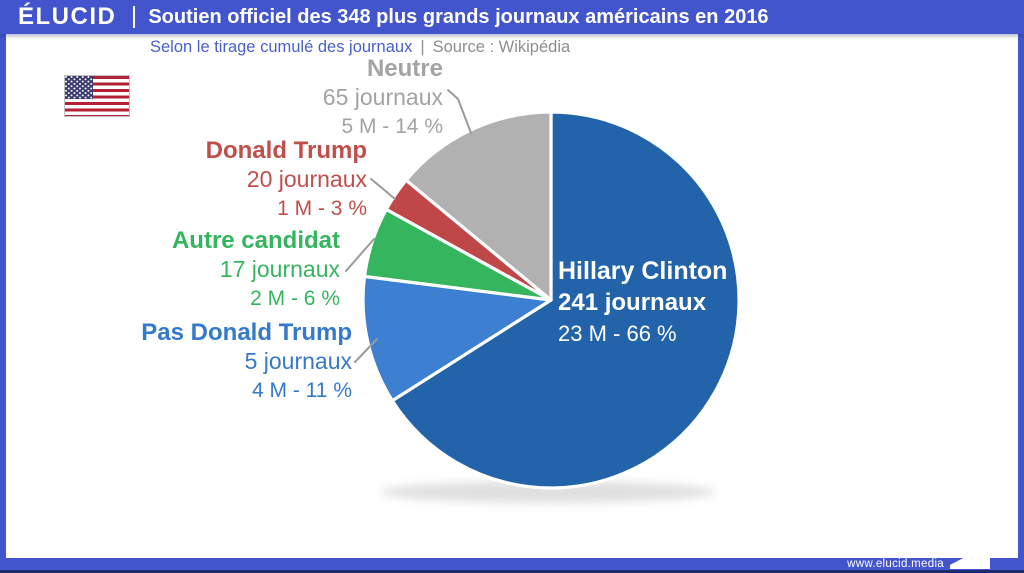  I want to click on footer-navy-line, so click(512, 571).